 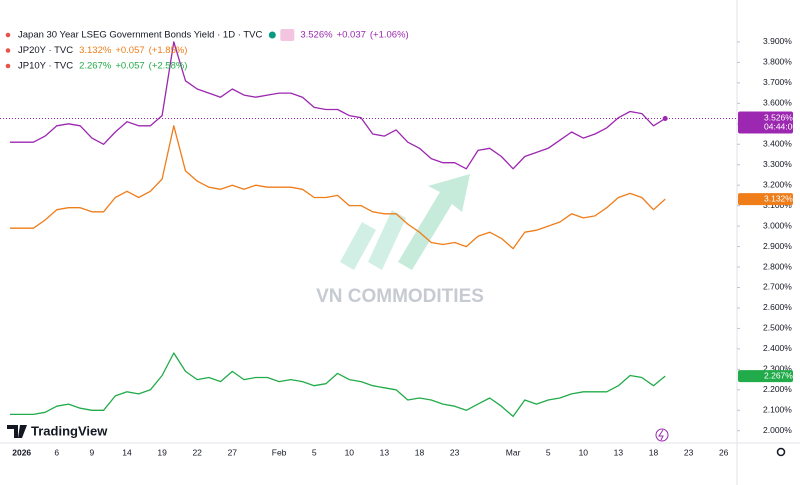 What do you see at coordinates (777, 410) in the screenshot?
I see `y-tick-label: 2.100%` at bounding box center [777, 410].